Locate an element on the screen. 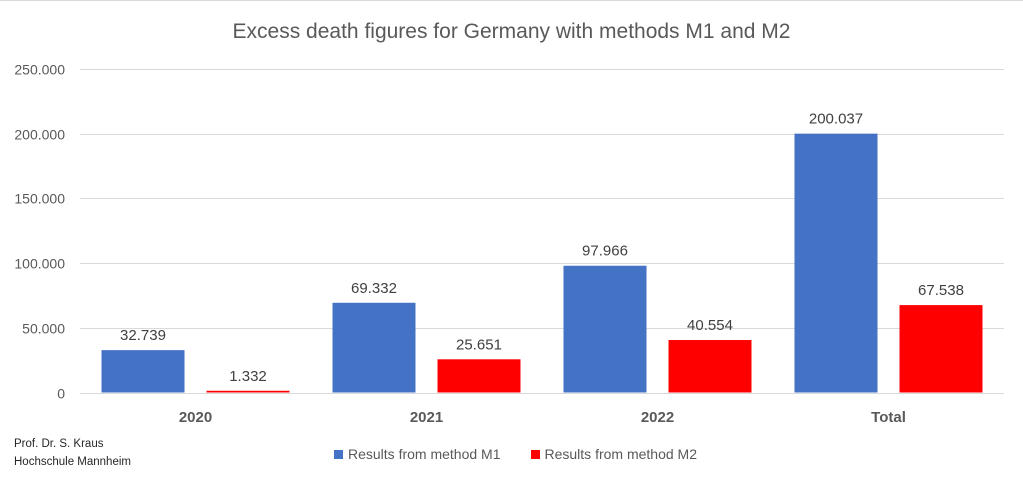 The height and width of the screenshot is (482, 1023). y-tick-label: 0 is located at coordinates (61, 394).